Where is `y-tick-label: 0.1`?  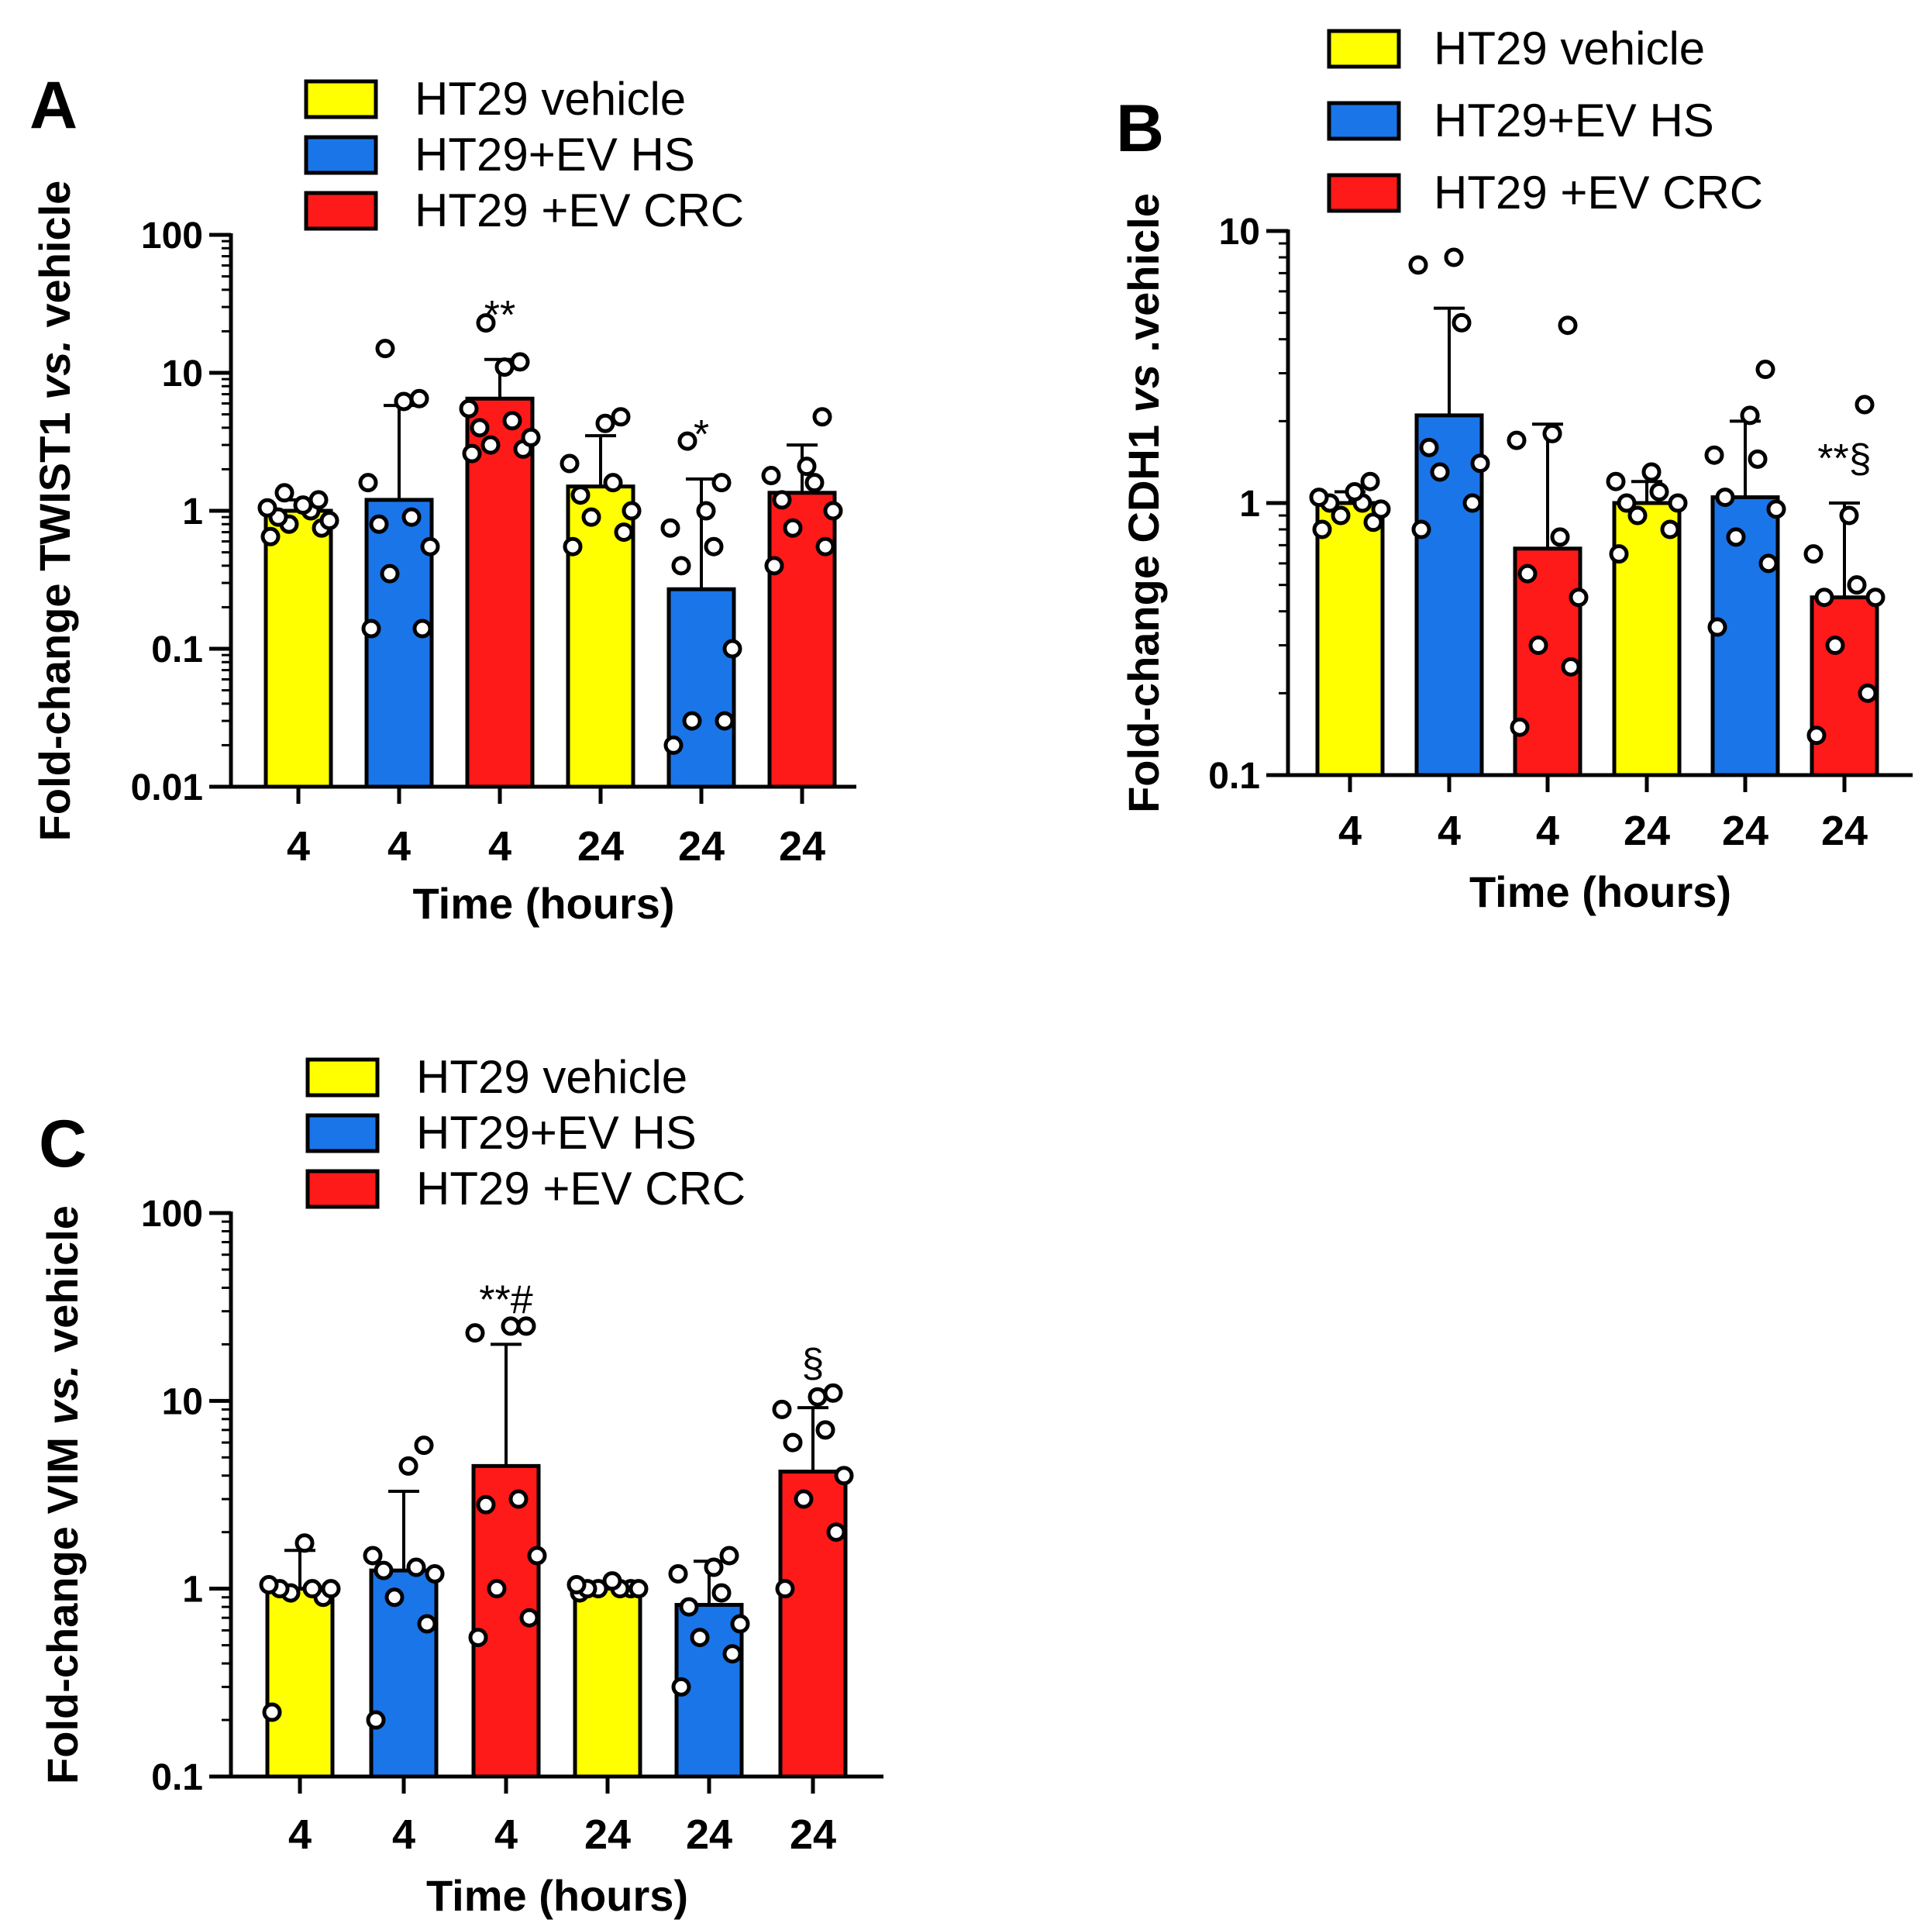 y-tick-label: 0.1 is located at coordinates (177, 1777).